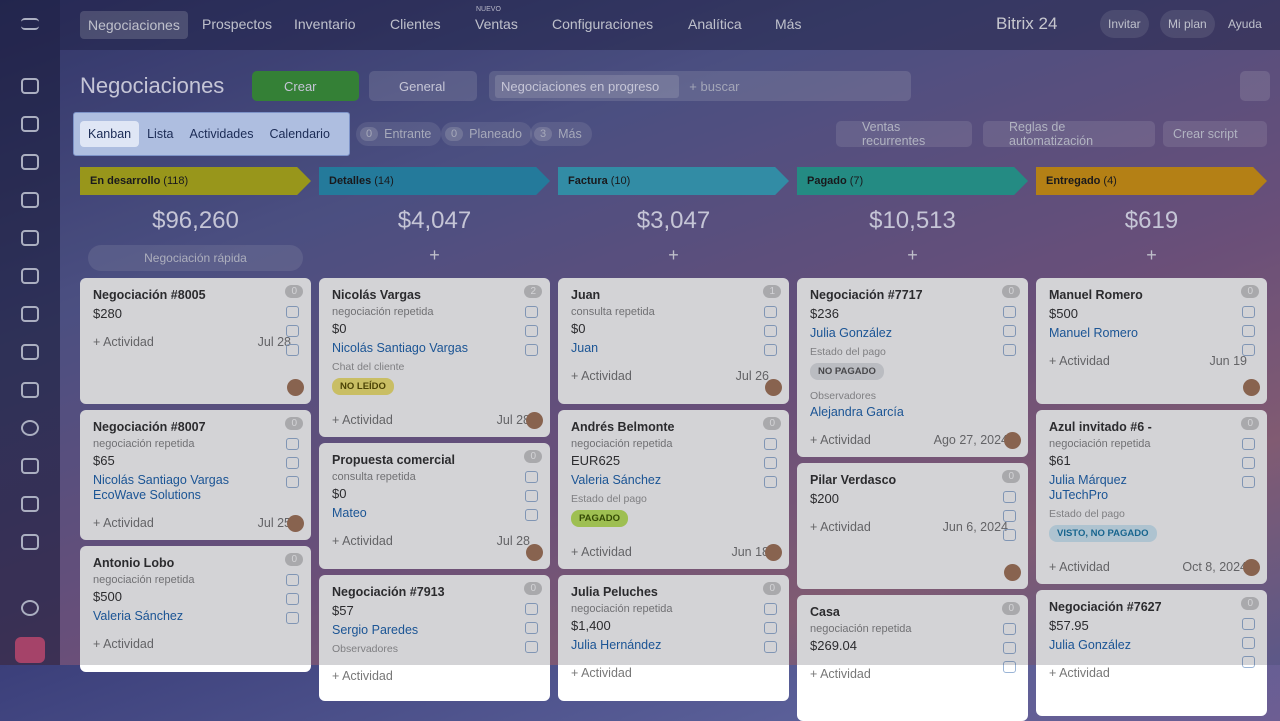 The width and height of the screenshot is (1280, 721). I want to click on tool-button: Reglas de automatización, so click(1069, 134).